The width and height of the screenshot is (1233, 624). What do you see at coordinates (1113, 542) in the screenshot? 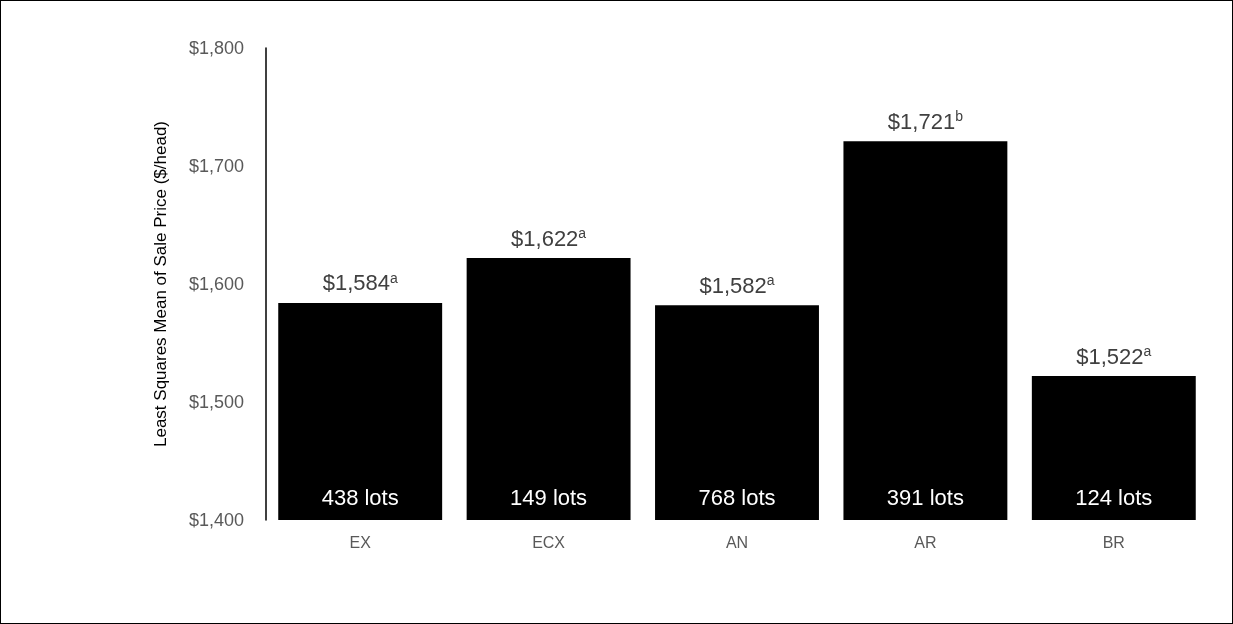
I see `x-tick-label: BR` at bounding box center [1113, 542].